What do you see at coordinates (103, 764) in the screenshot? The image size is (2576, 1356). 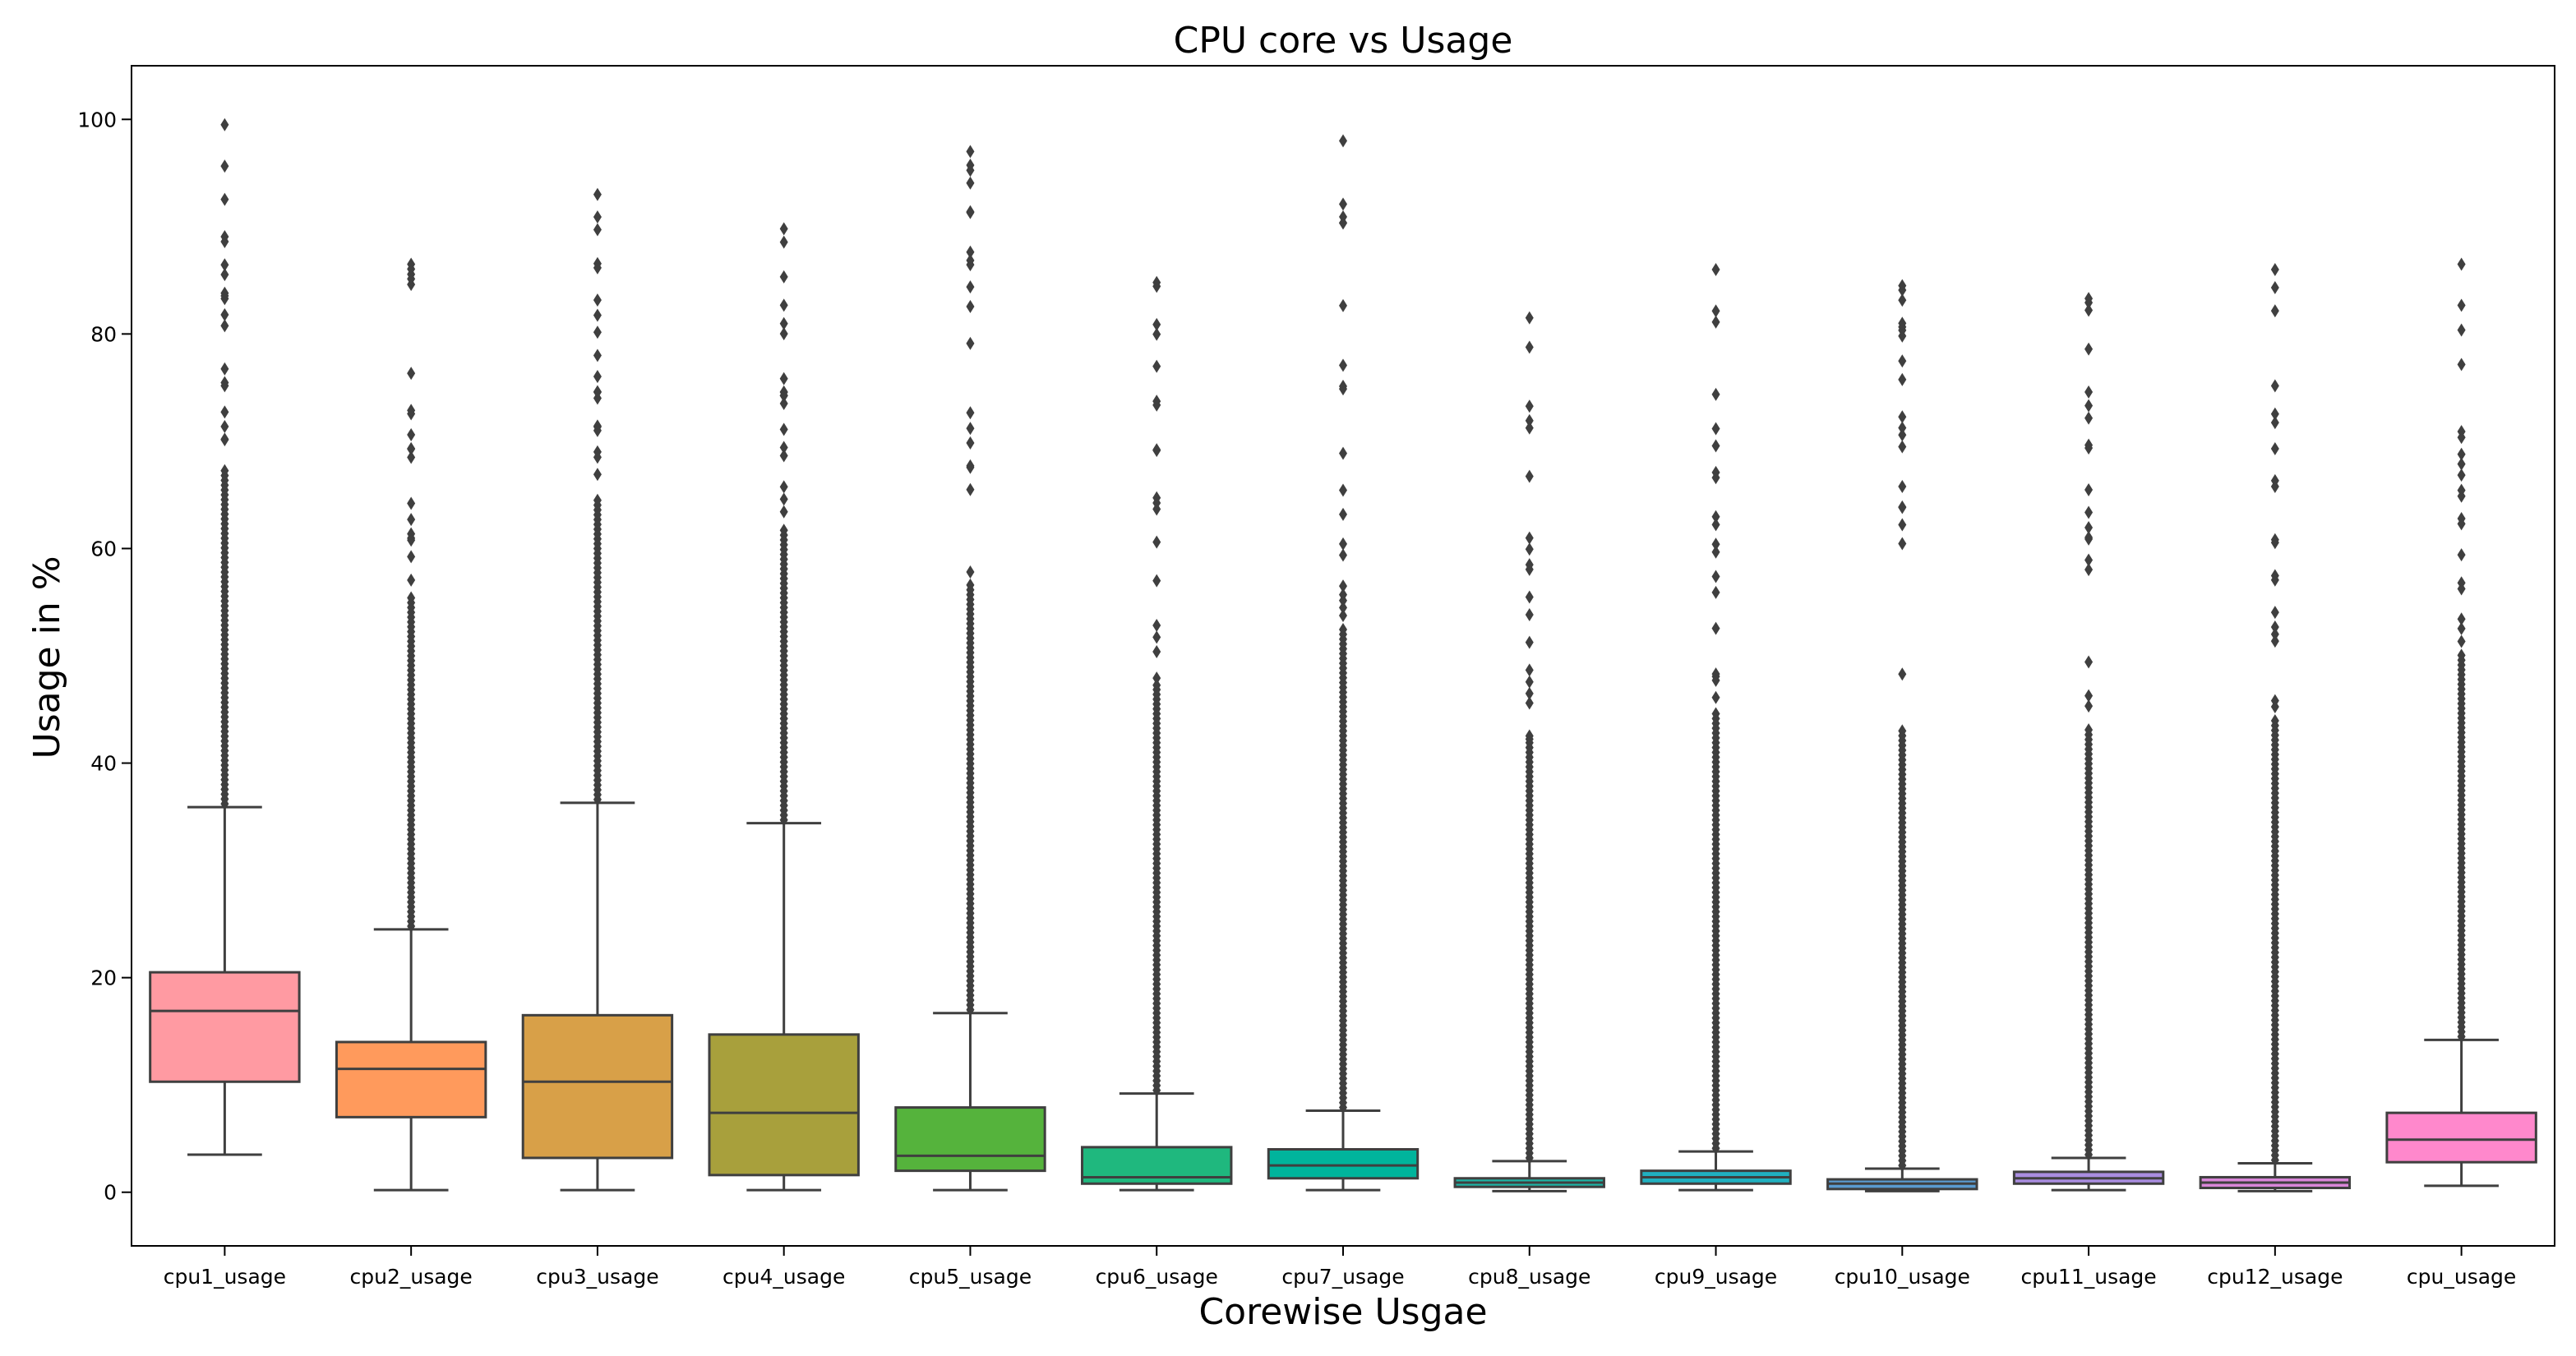 I see `y-tick-label: 40` at bounding box center [103, 764].